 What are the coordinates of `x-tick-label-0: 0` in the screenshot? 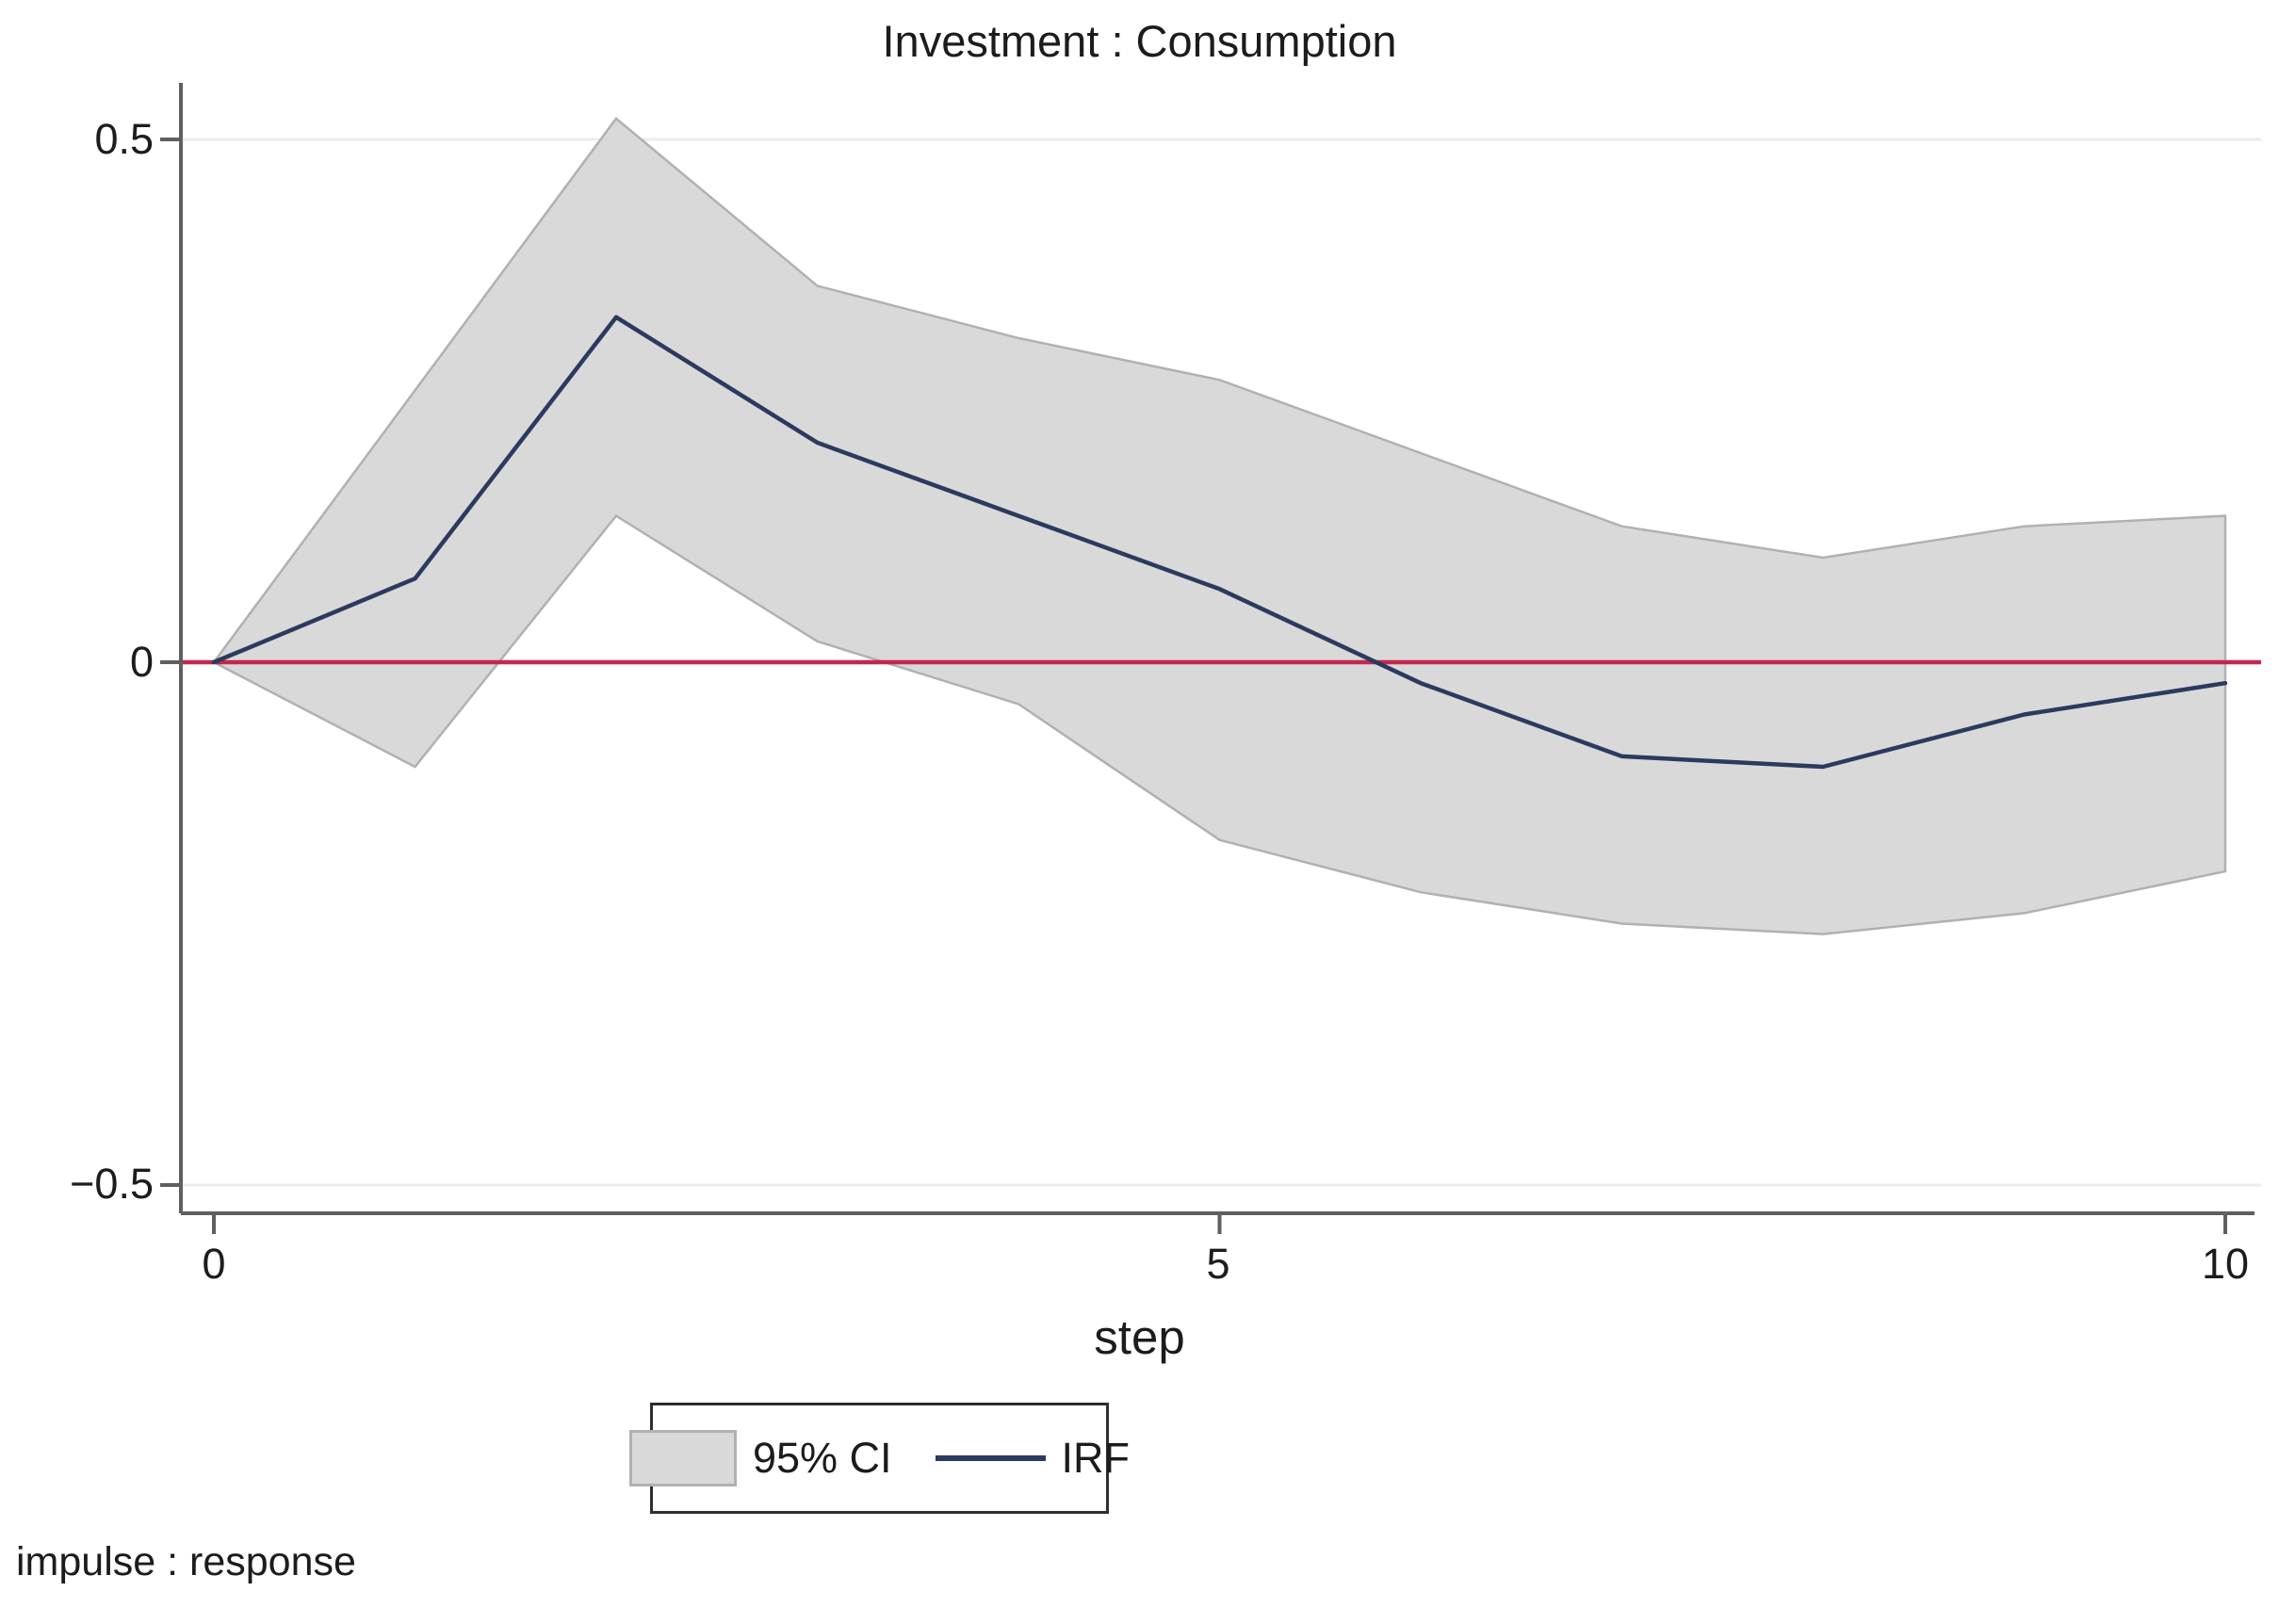 It's located at (214, 1264).